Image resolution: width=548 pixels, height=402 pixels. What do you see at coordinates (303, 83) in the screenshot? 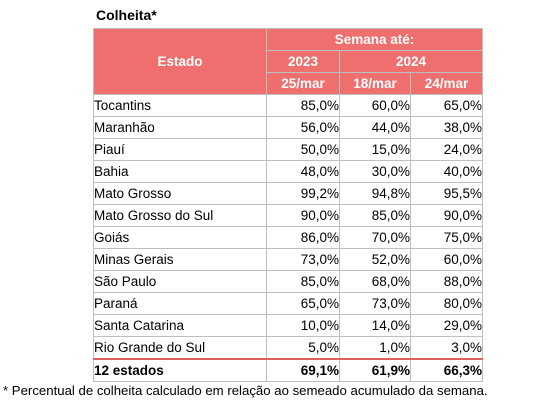
I see `header-date-1: 25/mar` at bounding box center [303, 83].